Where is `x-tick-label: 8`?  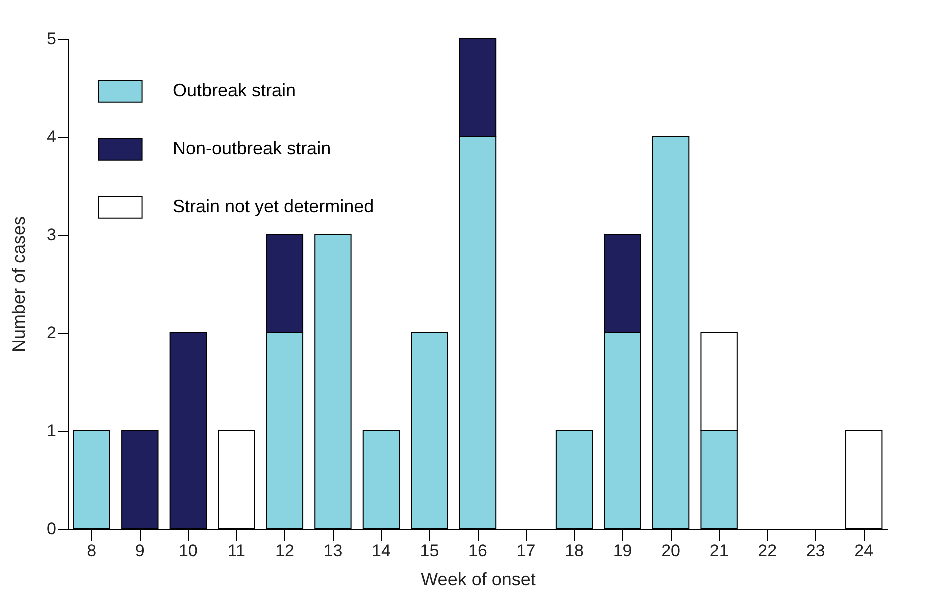
x-tick-label: 8 is located at coordinates (92, 551).